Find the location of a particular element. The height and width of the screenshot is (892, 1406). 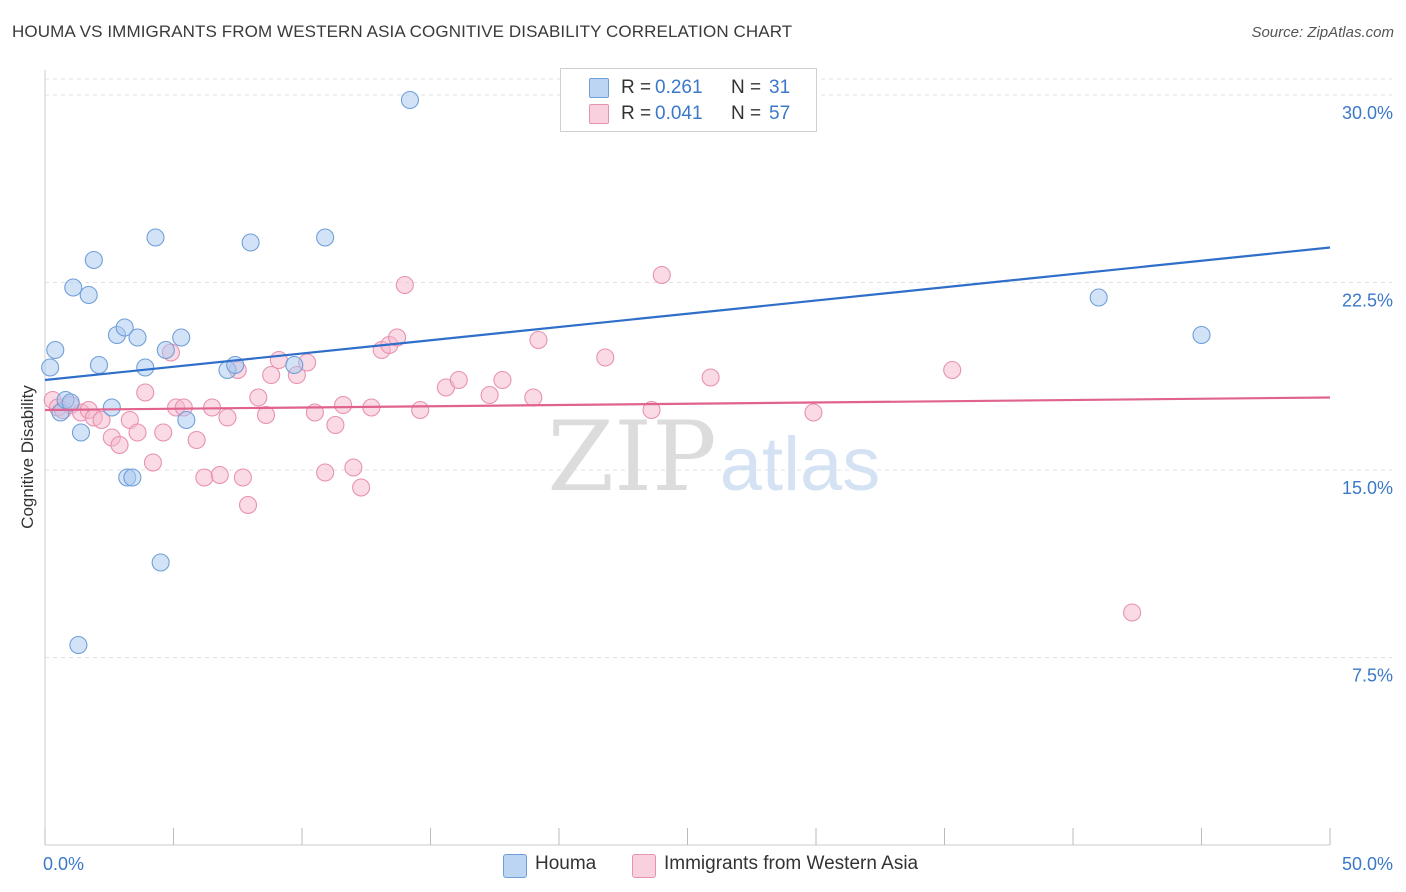

legend-r-value: 0.261 is located at coordinates (679, 87).